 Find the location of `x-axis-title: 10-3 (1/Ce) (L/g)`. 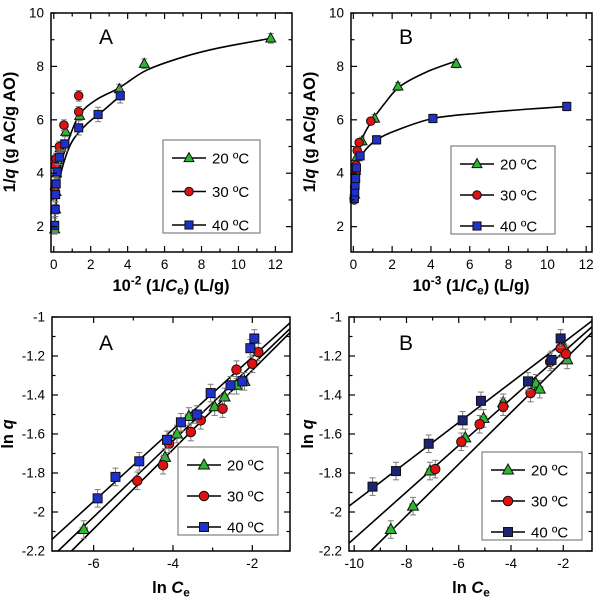

x-axis-title: 10-3 (1/Ce) (L/g) is located at coordinates (470, 286).